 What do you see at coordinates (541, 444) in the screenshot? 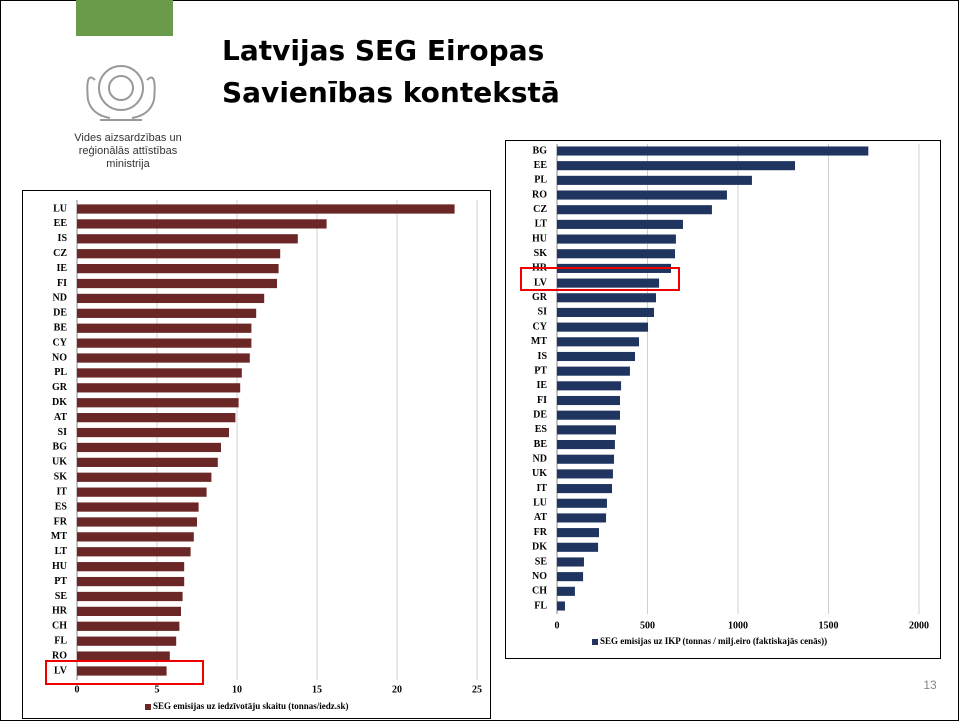
I see `y-tick-label: BE` at bounding box center [541, 444].